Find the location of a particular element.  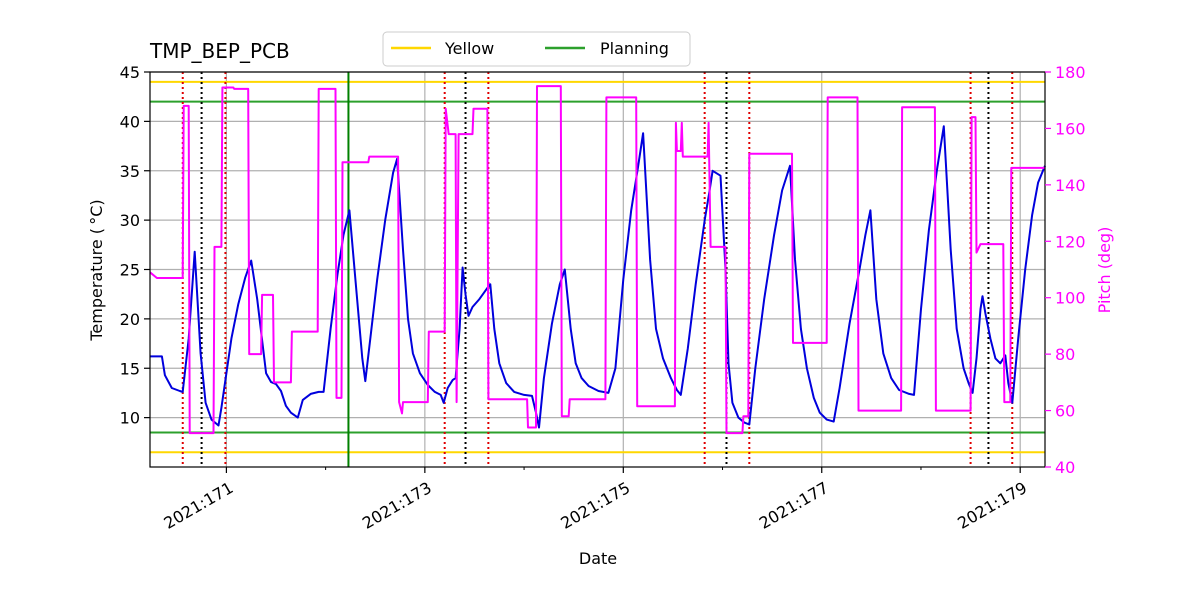

y-tick-label-2: 20 is located at coordinates (130, 319).